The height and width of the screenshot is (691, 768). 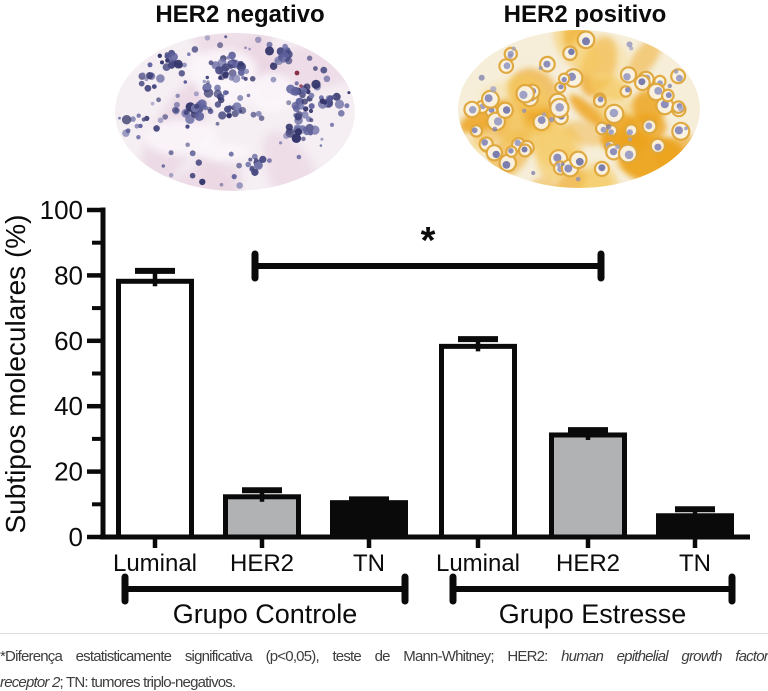 I want to click on x-label-grupo-controle-luminal: Luminal, so click(x=155, y=563).